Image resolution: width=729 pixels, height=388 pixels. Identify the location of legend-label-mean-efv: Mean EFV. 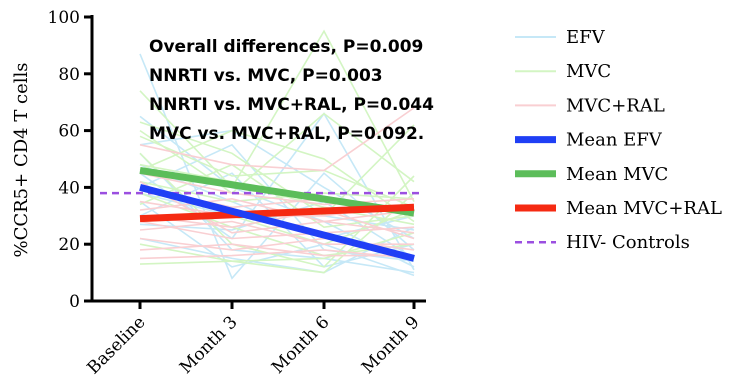
(614, 140).